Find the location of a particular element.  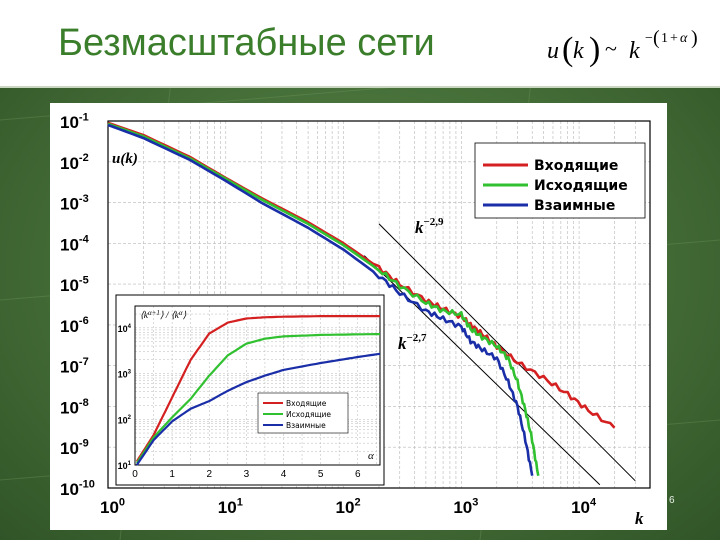

inset-x-tick-label: 6 is located at coordinates (358, 474).